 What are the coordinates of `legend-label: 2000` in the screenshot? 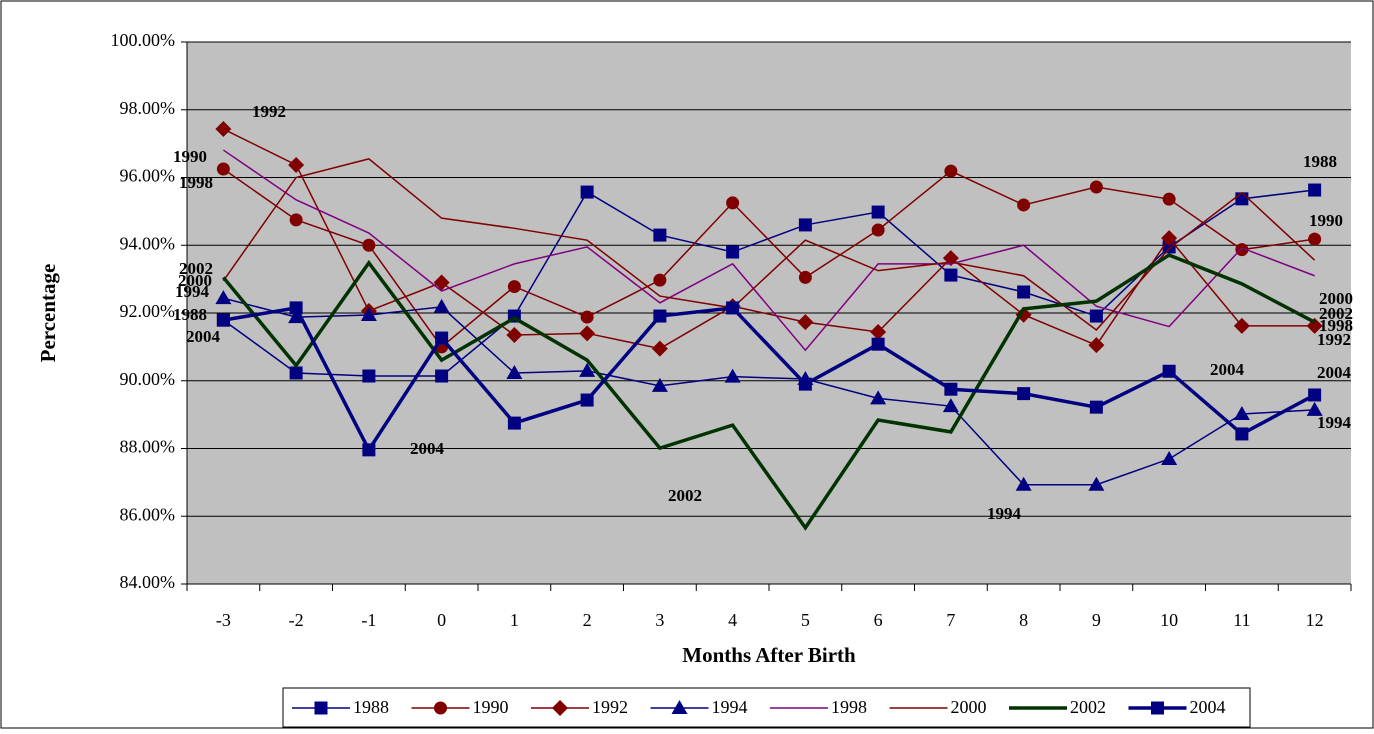 It's located at (969, 707).